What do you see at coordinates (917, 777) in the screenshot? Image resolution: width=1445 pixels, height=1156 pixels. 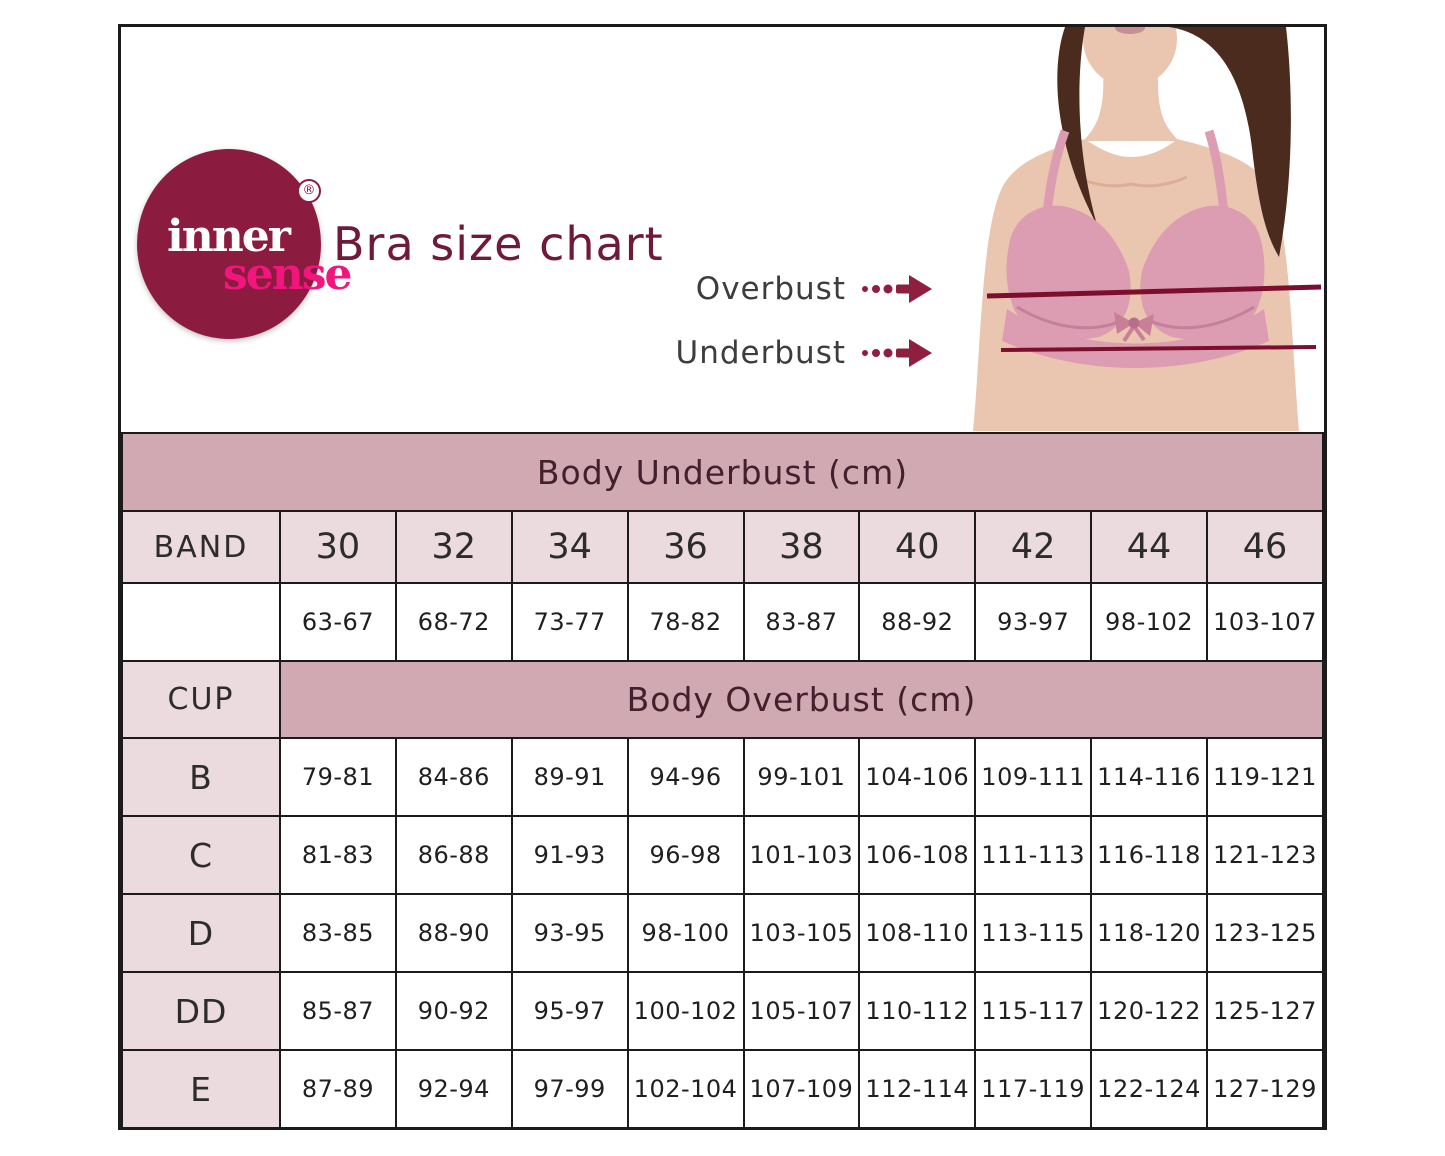 I see `overbust-range-cell: 104-106` at bounding box center [917, 777].